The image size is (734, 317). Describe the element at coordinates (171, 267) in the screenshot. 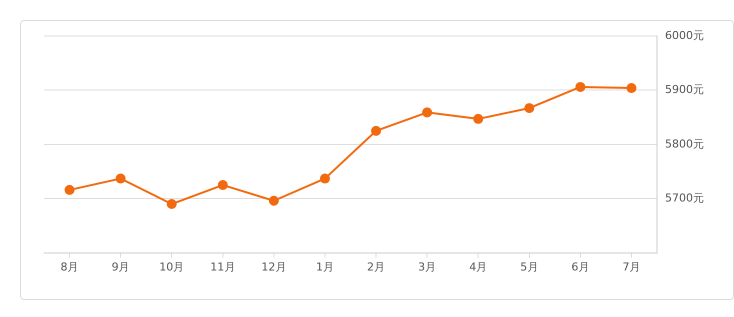

I see `x-tick-label: 10月` at that location.